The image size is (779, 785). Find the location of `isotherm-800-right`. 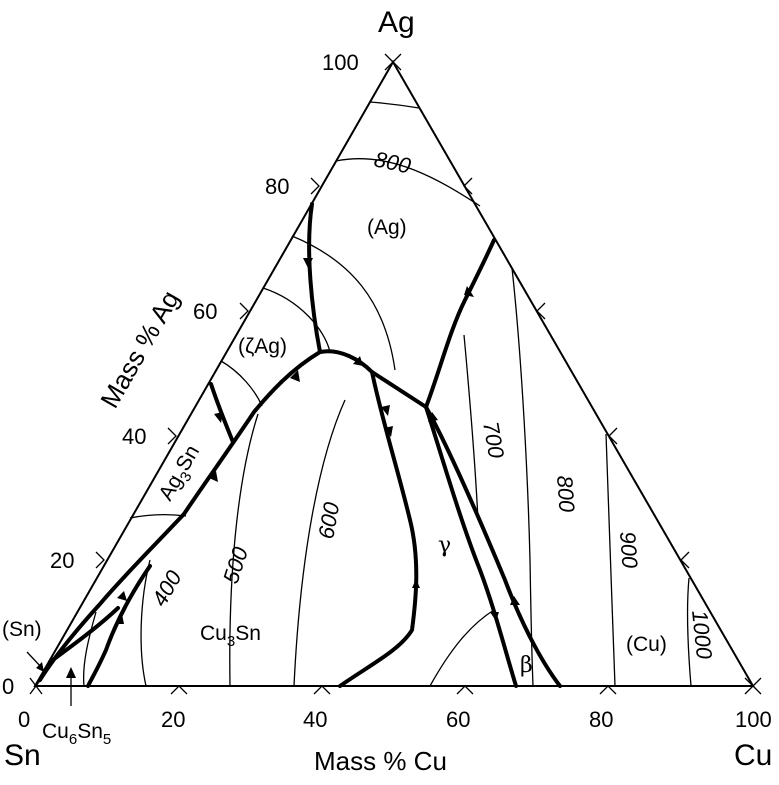

isotherm-800-right is located at coordinates (522, 477).